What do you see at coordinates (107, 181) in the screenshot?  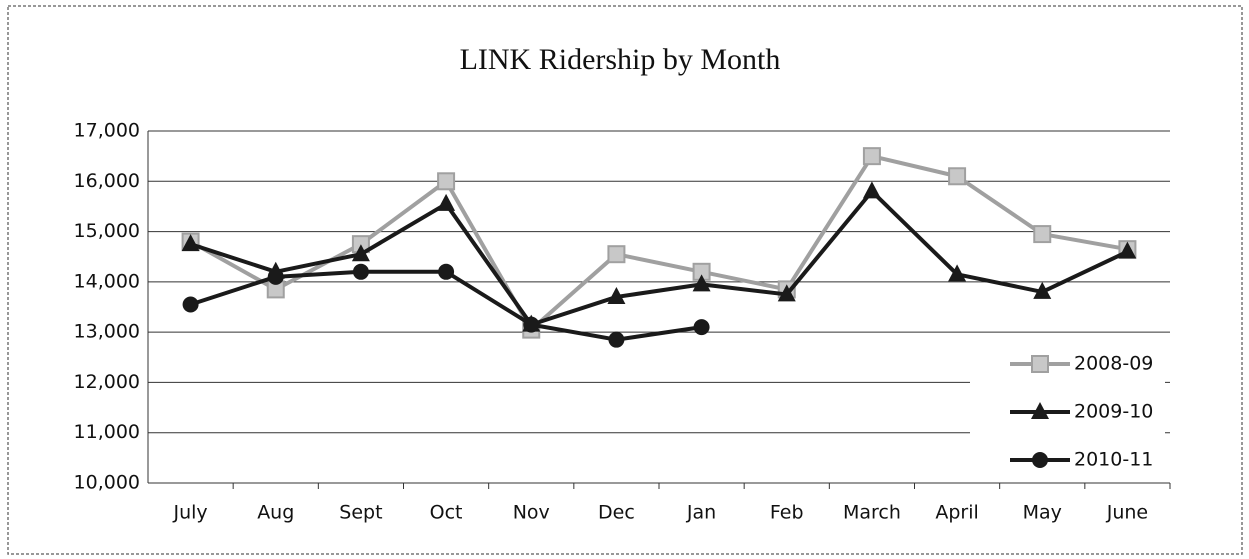 I see `y-tick-label: 16,000` at bounding box center [107, 181].